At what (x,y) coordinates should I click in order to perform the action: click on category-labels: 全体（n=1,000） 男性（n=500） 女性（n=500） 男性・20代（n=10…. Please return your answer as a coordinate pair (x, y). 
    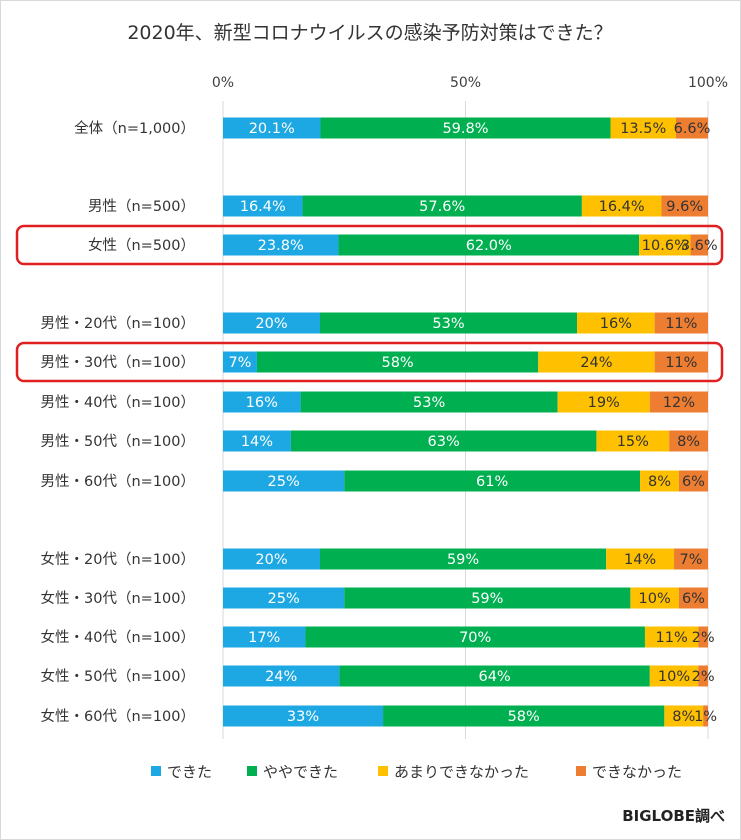
    Looking at the image, I should click on (118, 422).